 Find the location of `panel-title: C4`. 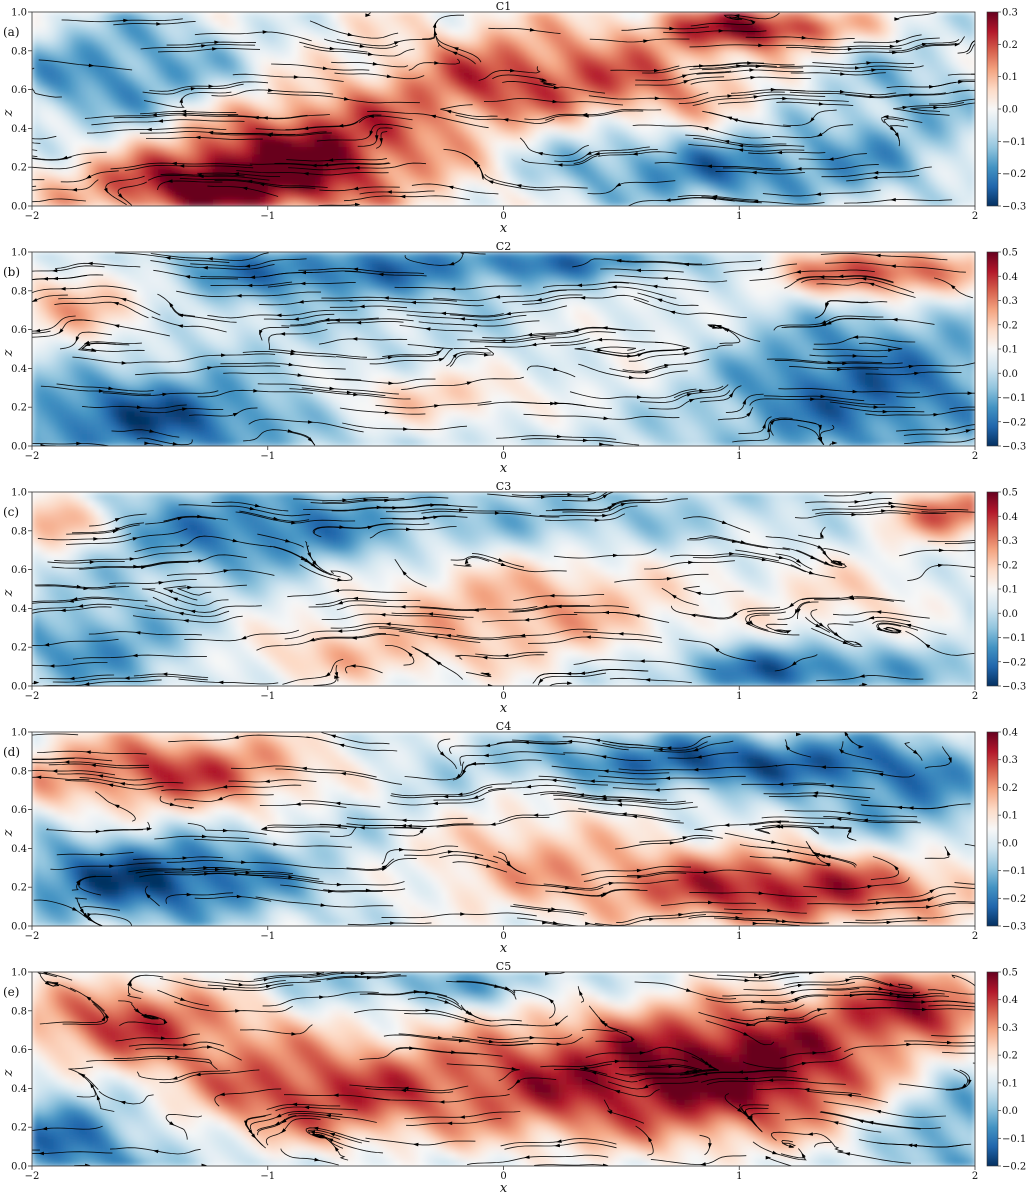

panel-title: C4 is located at coordinates (503, 726).